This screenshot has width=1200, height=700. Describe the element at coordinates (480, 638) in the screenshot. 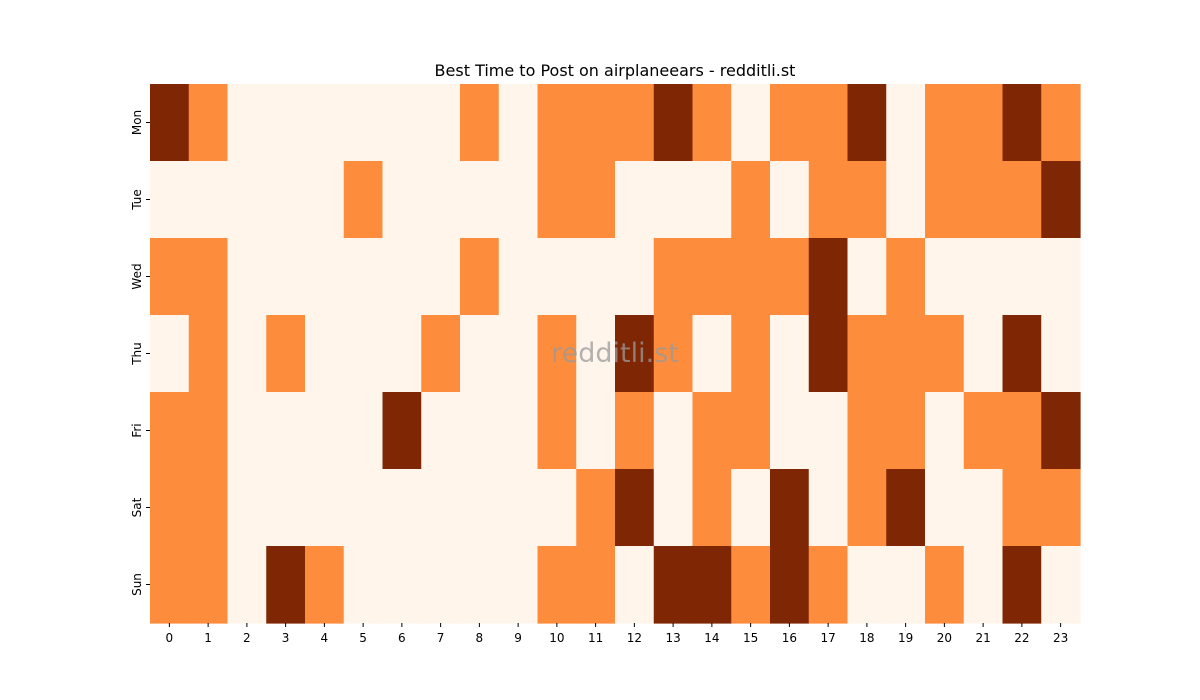

I see `x-tick-label: 8` at that location.